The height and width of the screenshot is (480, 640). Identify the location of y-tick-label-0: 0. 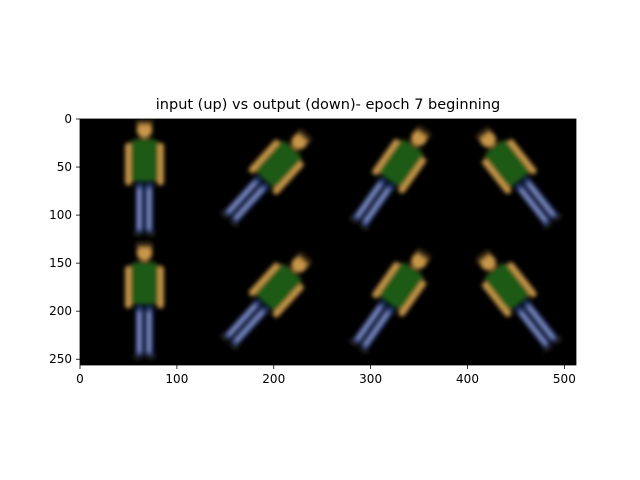
(68, 119).